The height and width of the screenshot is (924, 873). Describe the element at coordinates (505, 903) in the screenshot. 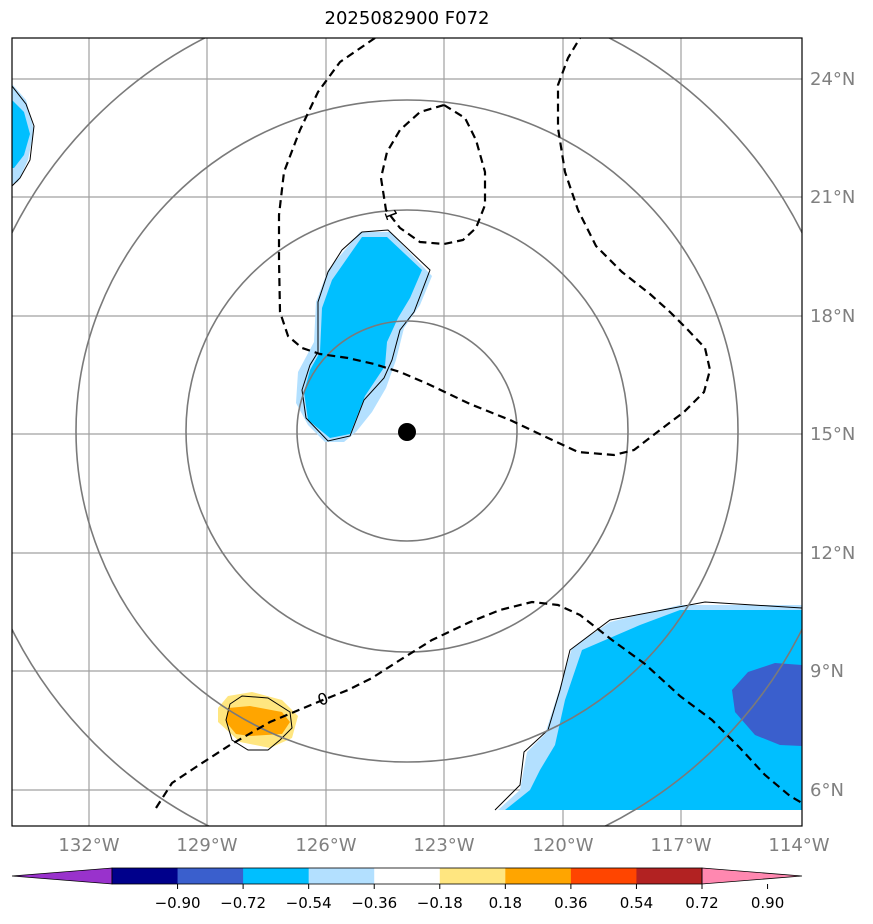

I see `colorbar-tick-label: 0.18` at that location.